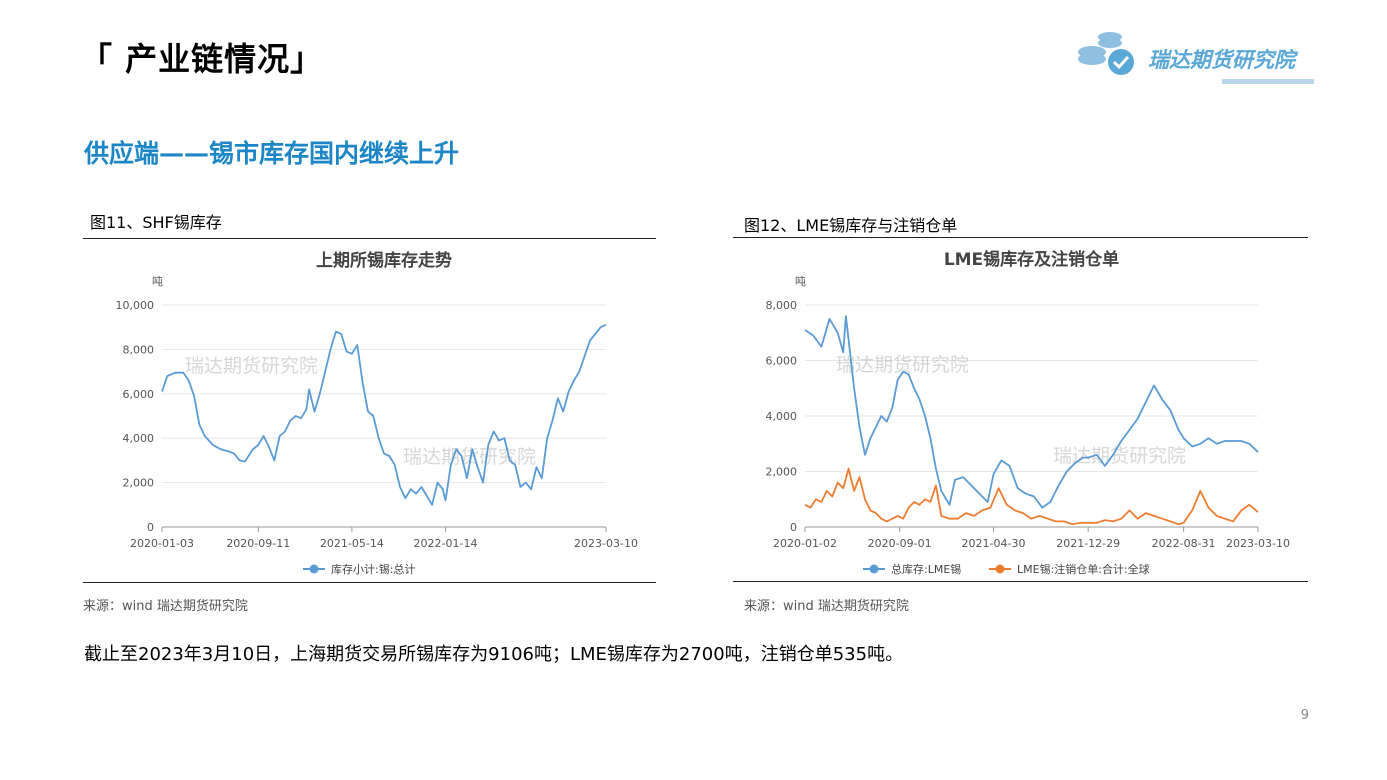  What do you see at coordinates (162, 543) in the screenshot?
I see `x-tick-label: 2020-01-03` at bounding box center [162, 543].